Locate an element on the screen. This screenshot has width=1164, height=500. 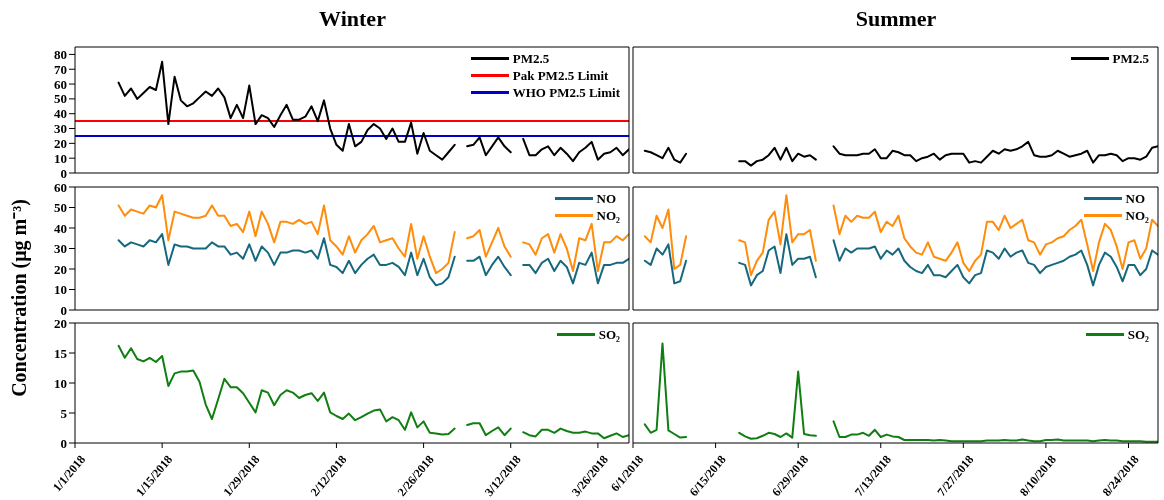
legend-label: Pak PM2.5 Limit is located at coordinates (560, 75).